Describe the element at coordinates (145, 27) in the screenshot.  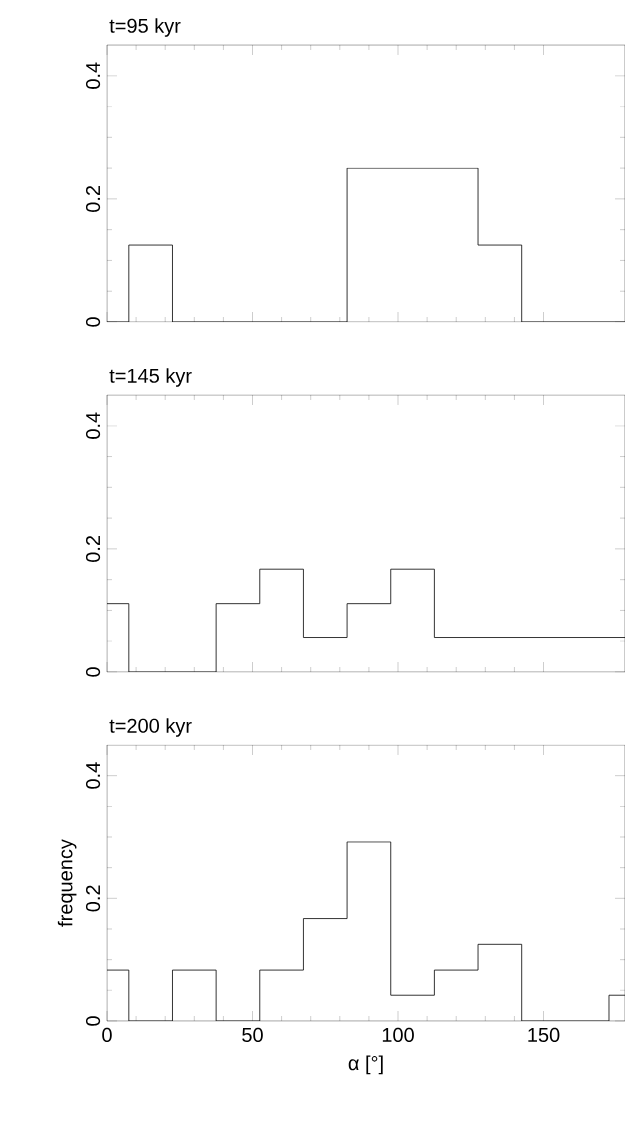
I see `chart-title: t=95 kyr` at that location.